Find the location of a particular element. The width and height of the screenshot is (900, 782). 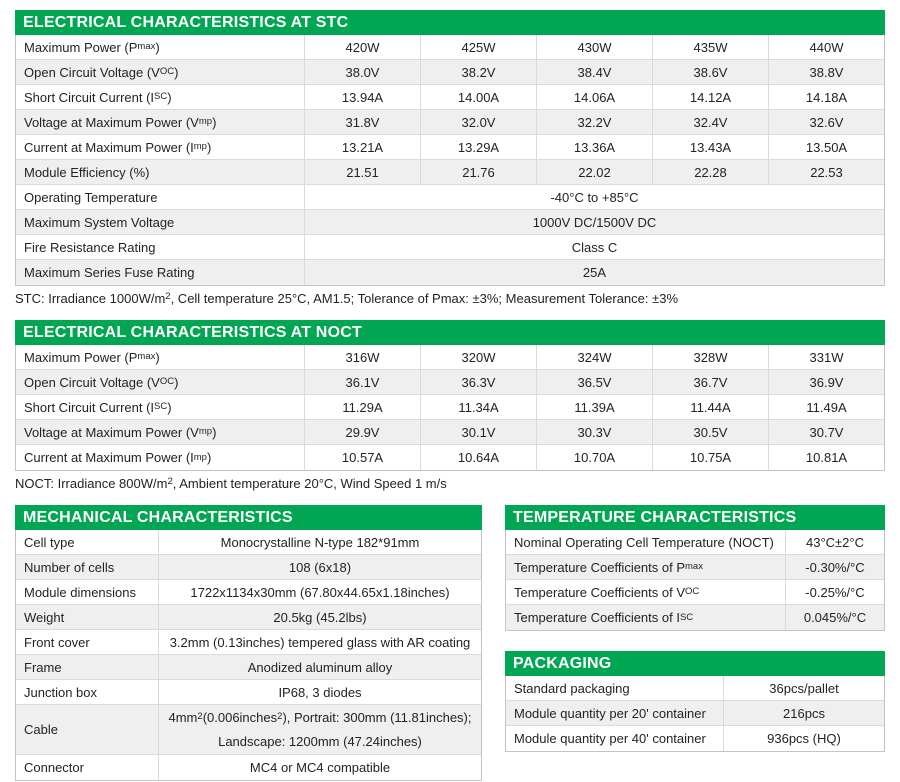

cell-value: 13.21A is located at coordinates (362, 147).